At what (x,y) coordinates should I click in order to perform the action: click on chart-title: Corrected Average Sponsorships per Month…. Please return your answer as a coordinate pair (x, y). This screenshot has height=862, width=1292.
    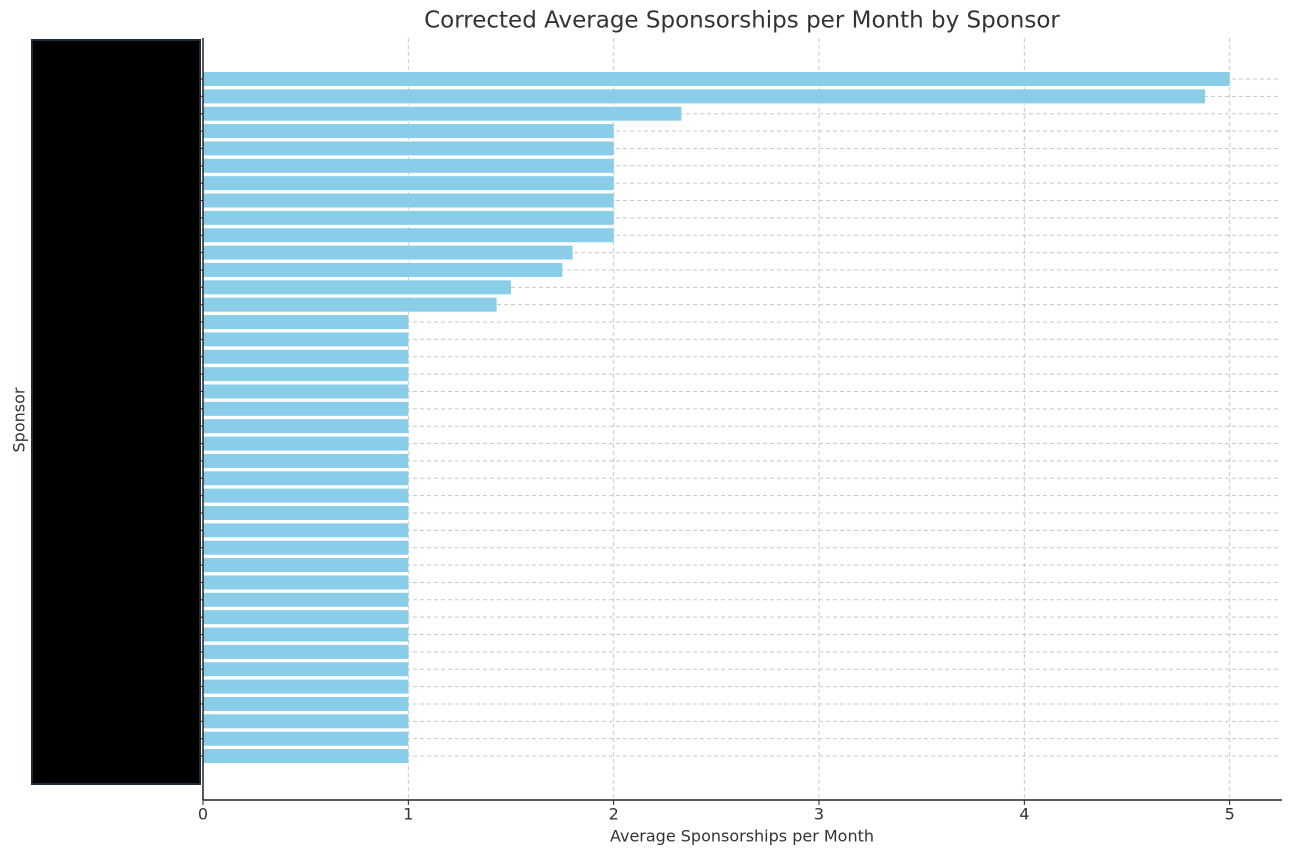
    Looking at the image, I should click on (742, 21).